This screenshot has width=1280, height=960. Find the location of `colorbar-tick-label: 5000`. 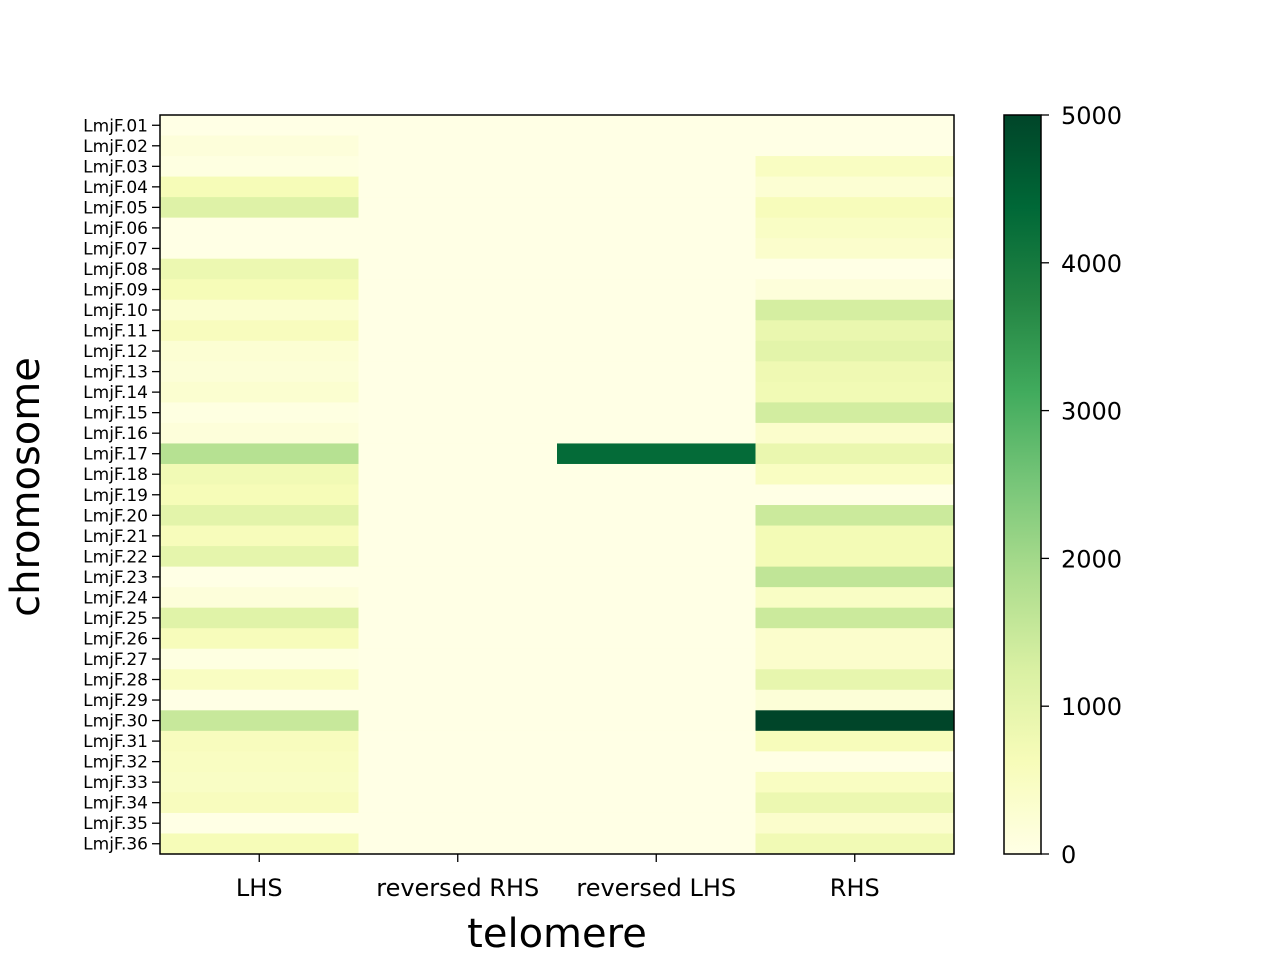

colorbar-tick-label: 5000 is located at coordinates (1091, 116).